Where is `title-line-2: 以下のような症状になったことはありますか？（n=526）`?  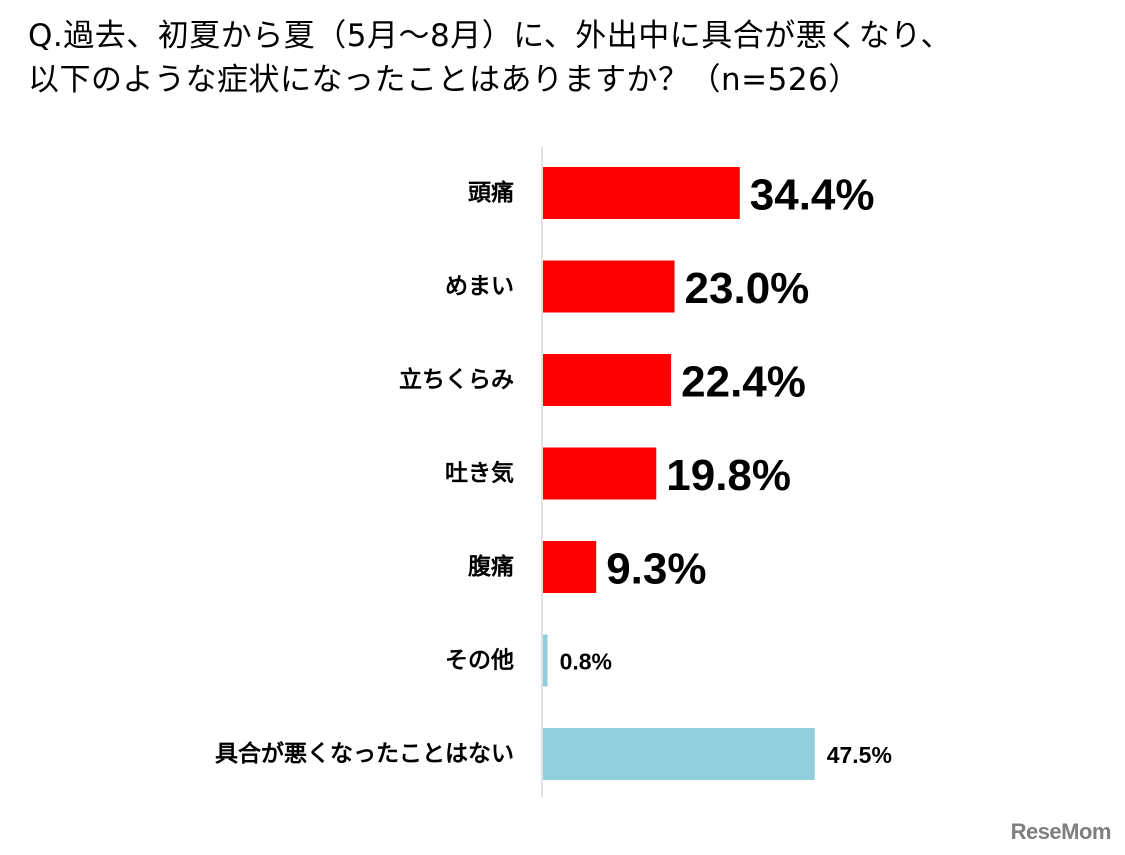
title-line-2: 以下のような症状になったことはありますか？（n=526） is located at coordinates (444, 80).